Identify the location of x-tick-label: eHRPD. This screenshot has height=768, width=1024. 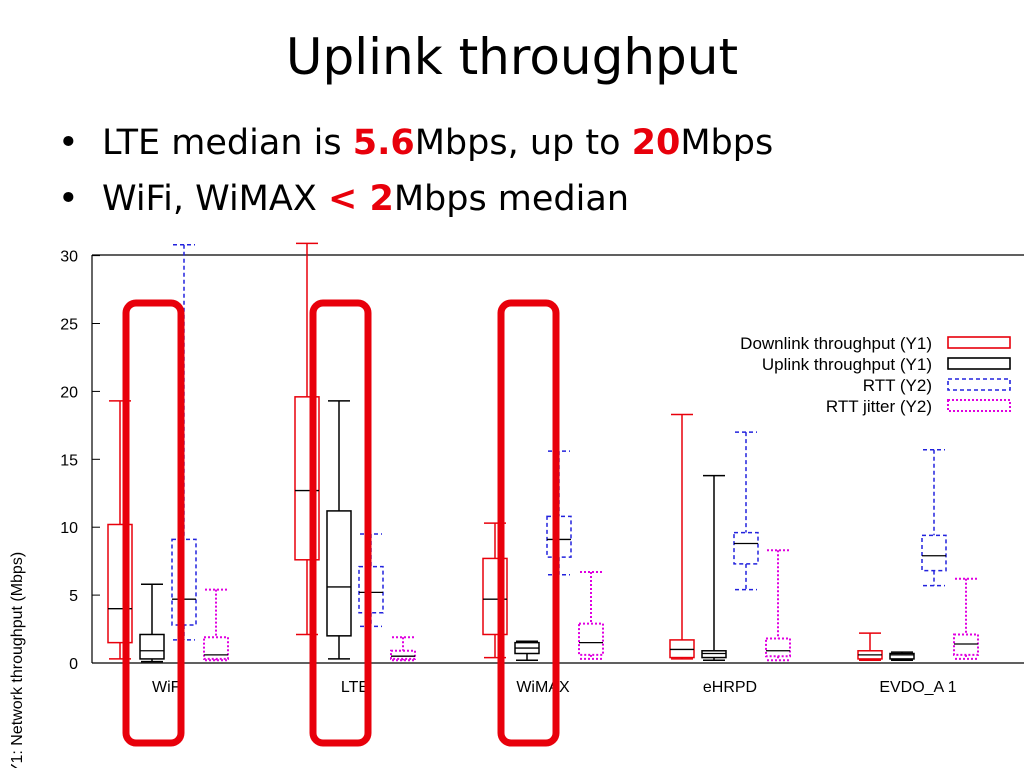
(730, 687).